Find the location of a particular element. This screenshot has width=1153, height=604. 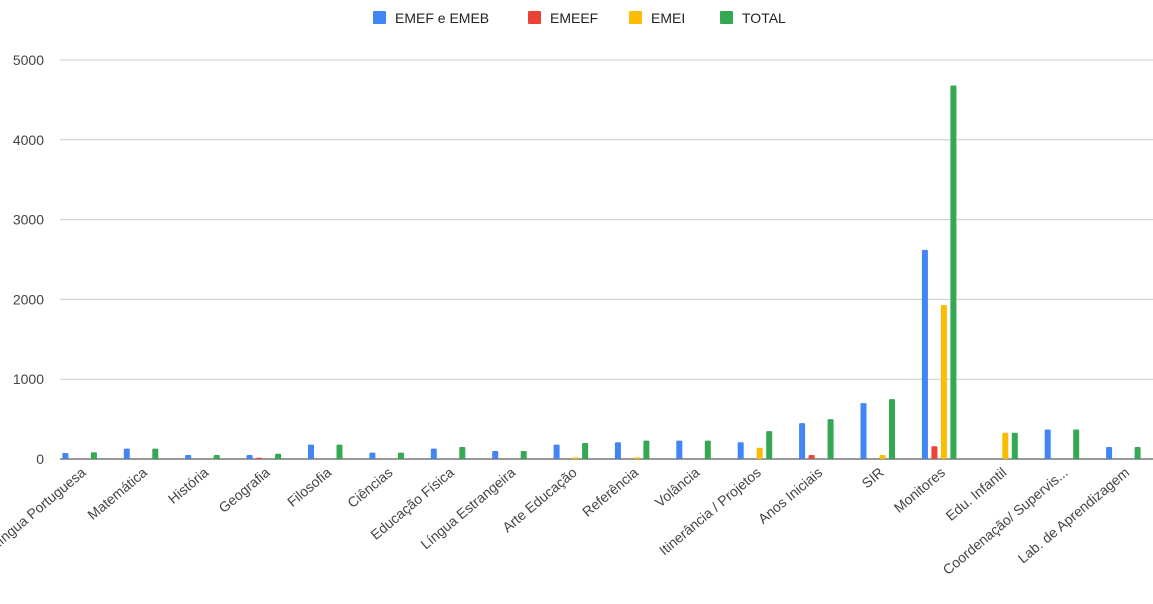

x-tick-label: Língua Portuguesa is located at coordinates (44, 508).